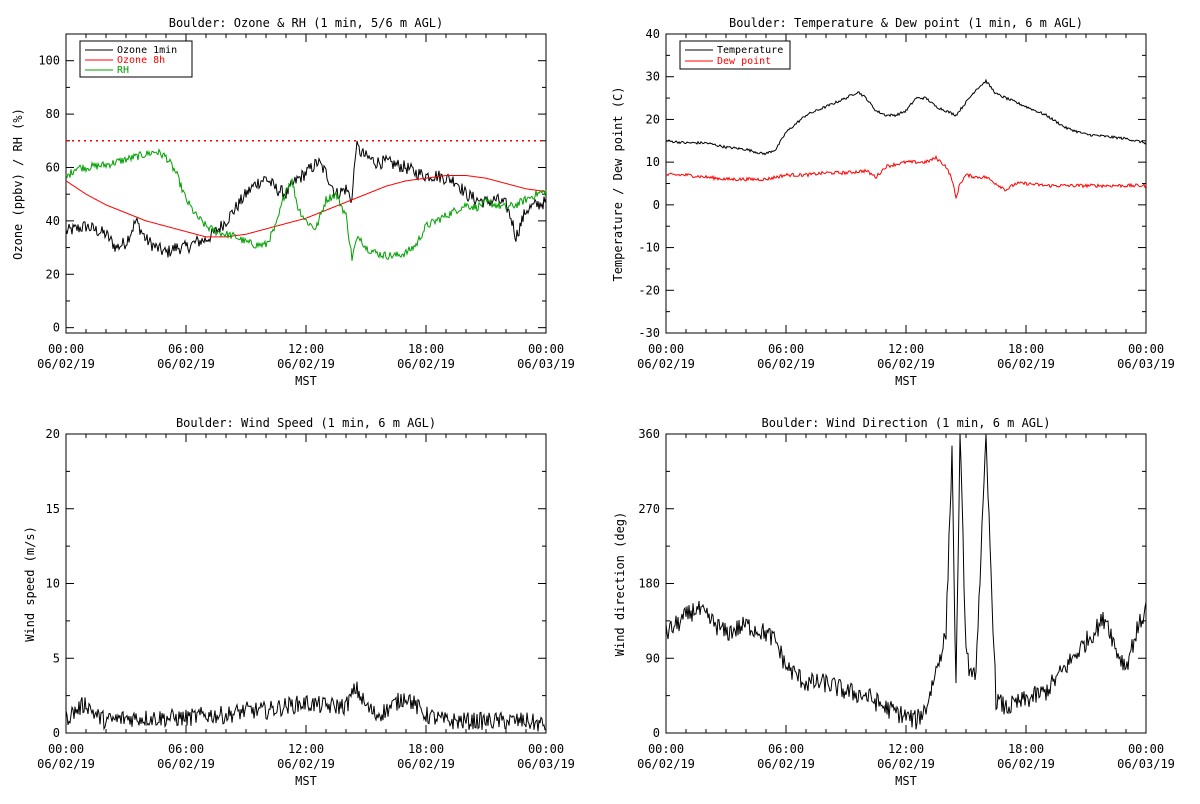  I want to click on y-tick-label: 30, so click(653, 77).